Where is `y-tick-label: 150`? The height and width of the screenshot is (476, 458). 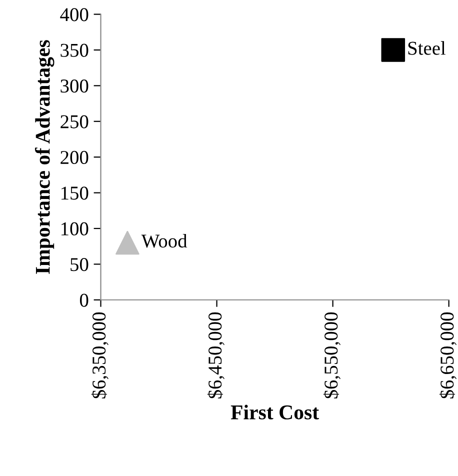
y-tick-label: 150 is located at coordinates (75, 193).